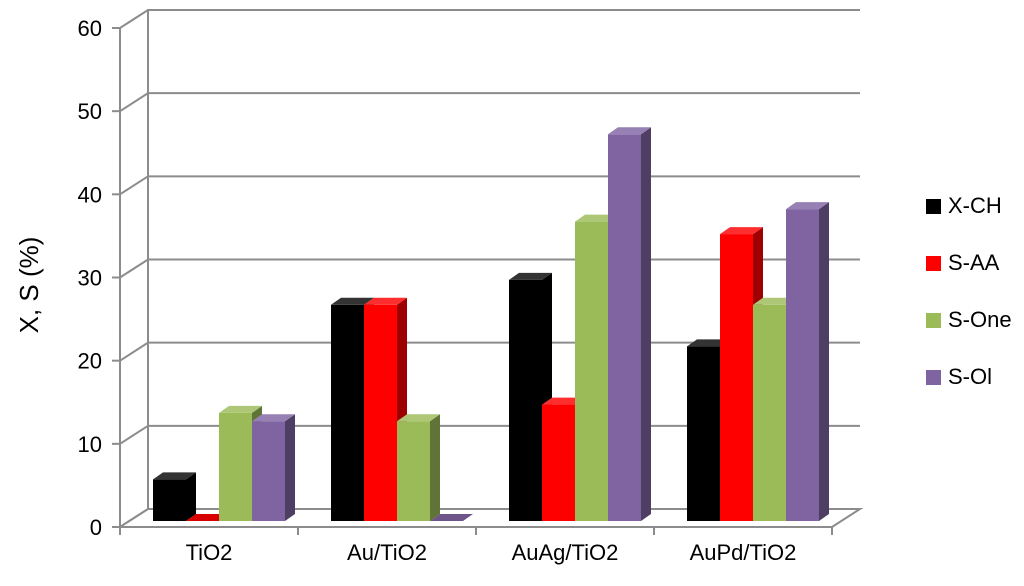  Describe the element at coordinates (969, 291) in the screenshot. I see `legend: X-CH S-AA S-One S-Ol` at that location.